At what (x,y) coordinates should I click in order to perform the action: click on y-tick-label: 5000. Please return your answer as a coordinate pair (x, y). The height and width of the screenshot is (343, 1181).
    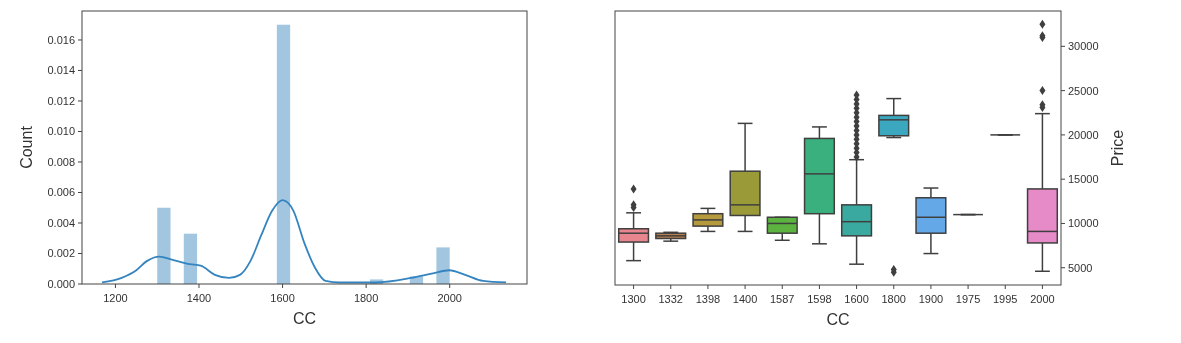
    Looking at the image, I should click on (1080, 267).